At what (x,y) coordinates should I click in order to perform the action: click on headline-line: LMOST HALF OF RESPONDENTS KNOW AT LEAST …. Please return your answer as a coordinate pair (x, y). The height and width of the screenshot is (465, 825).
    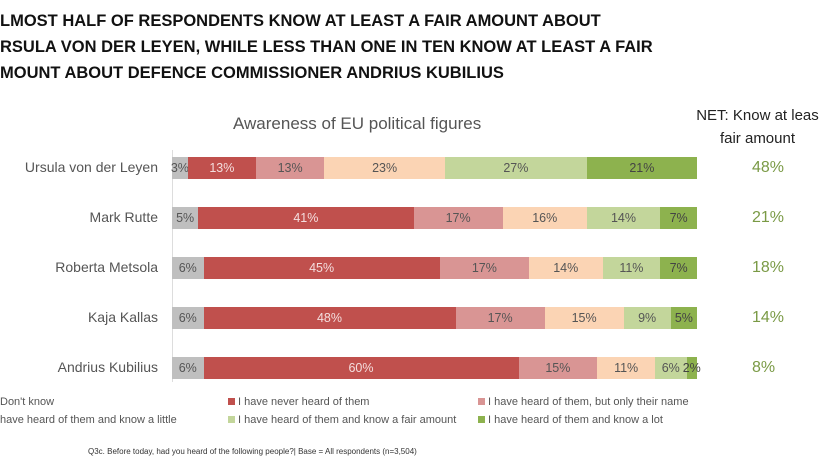
    Looking at the image, I should click on (300, 21).